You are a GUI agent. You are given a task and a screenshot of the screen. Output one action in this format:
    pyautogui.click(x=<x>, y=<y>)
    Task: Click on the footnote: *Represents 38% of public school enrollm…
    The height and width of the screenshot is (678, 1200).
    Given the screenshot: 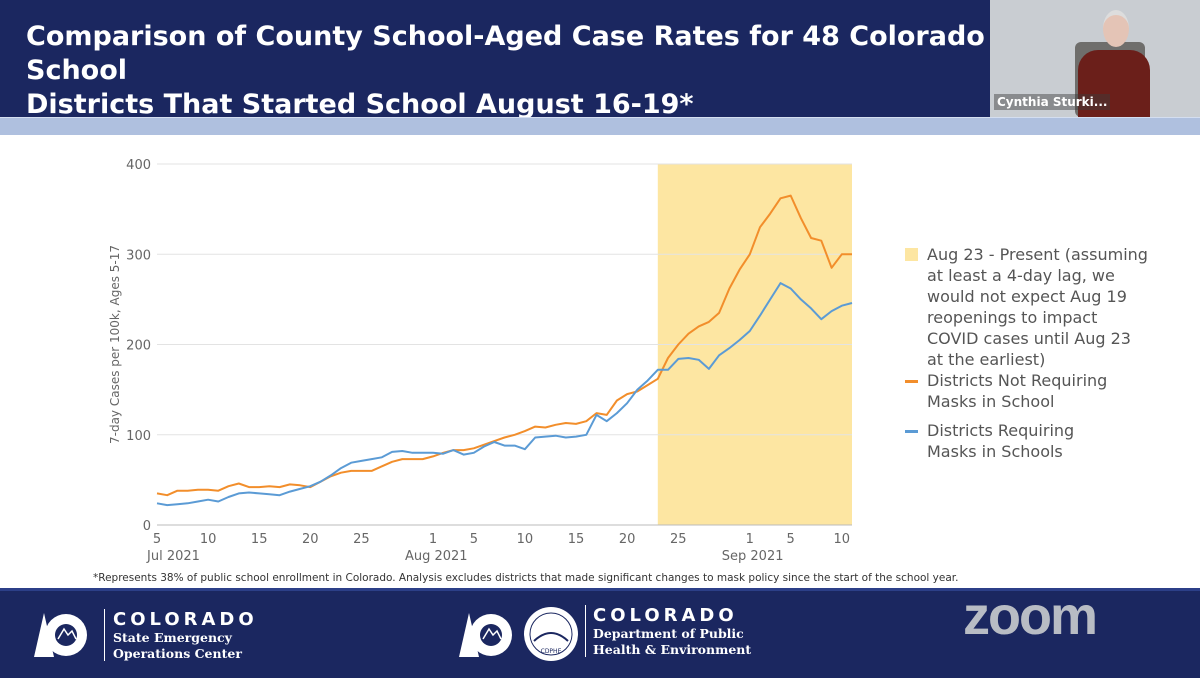 What is the action you would take?
    pyautogui.click(x=525, y=578)
    